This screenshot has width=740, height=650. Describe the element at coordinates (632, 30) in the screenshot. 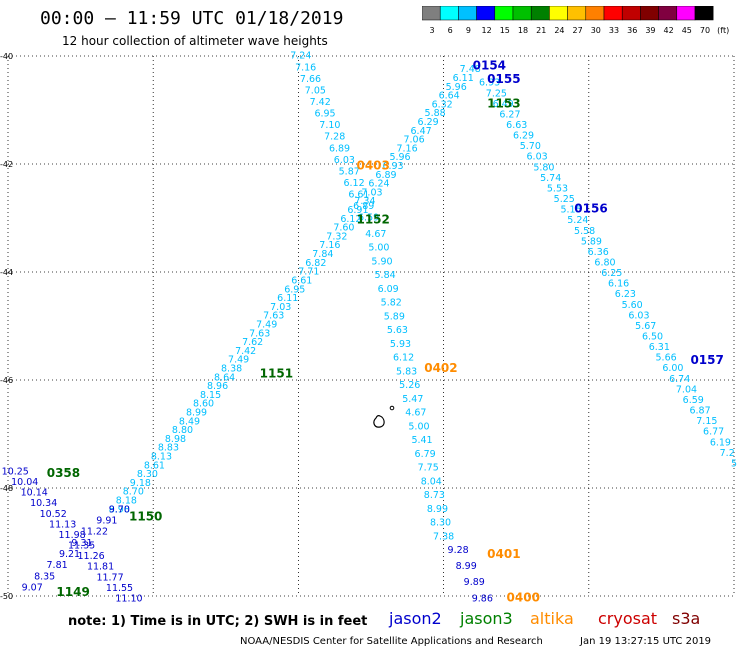

I see `color-scale-label: 36` at that location.